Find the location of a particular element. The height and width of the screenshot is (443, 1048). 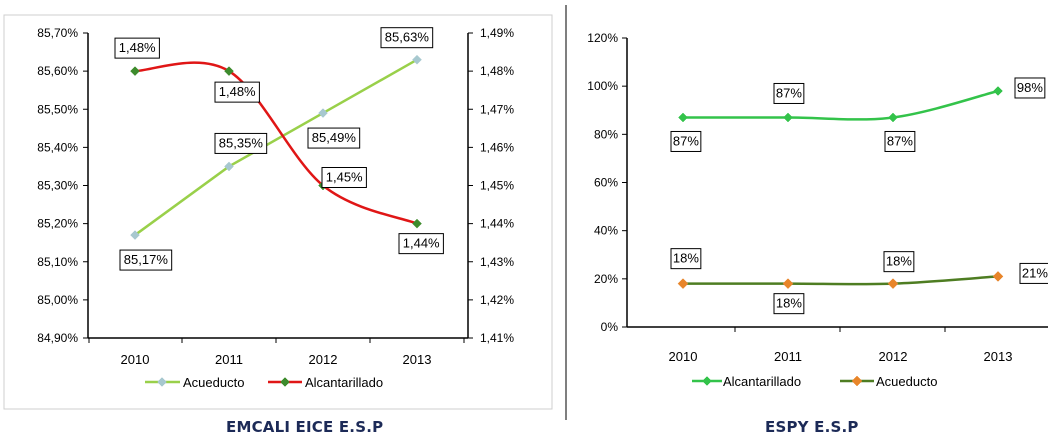

right-tick-label: 1,47% is located at coordinates (497, 109).